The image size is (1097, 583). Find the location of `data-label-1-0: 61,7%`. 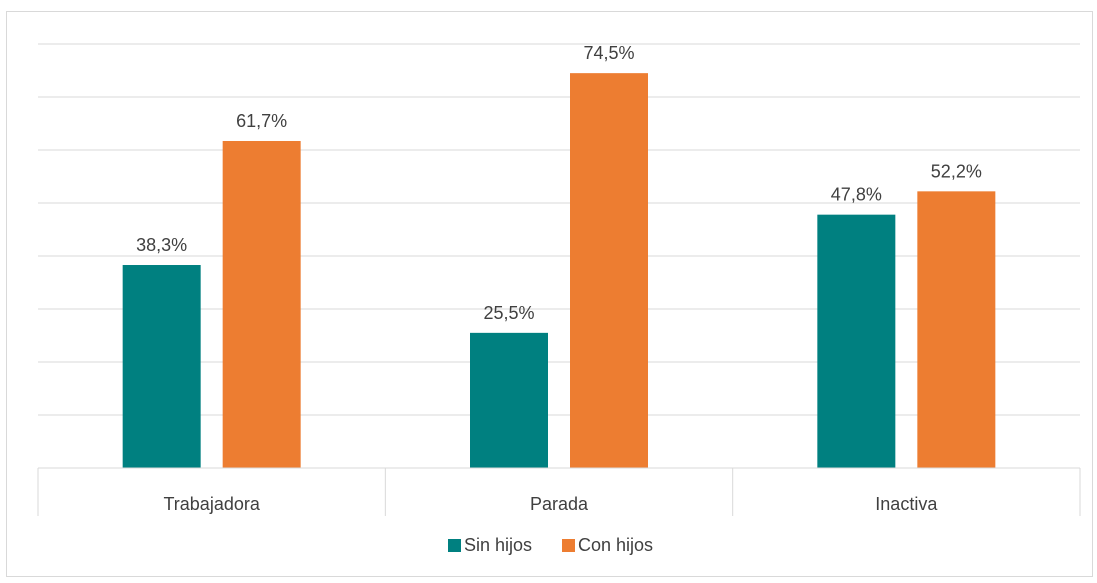

data-label-1-0: 61,7% is located at coordinates (261, 121).